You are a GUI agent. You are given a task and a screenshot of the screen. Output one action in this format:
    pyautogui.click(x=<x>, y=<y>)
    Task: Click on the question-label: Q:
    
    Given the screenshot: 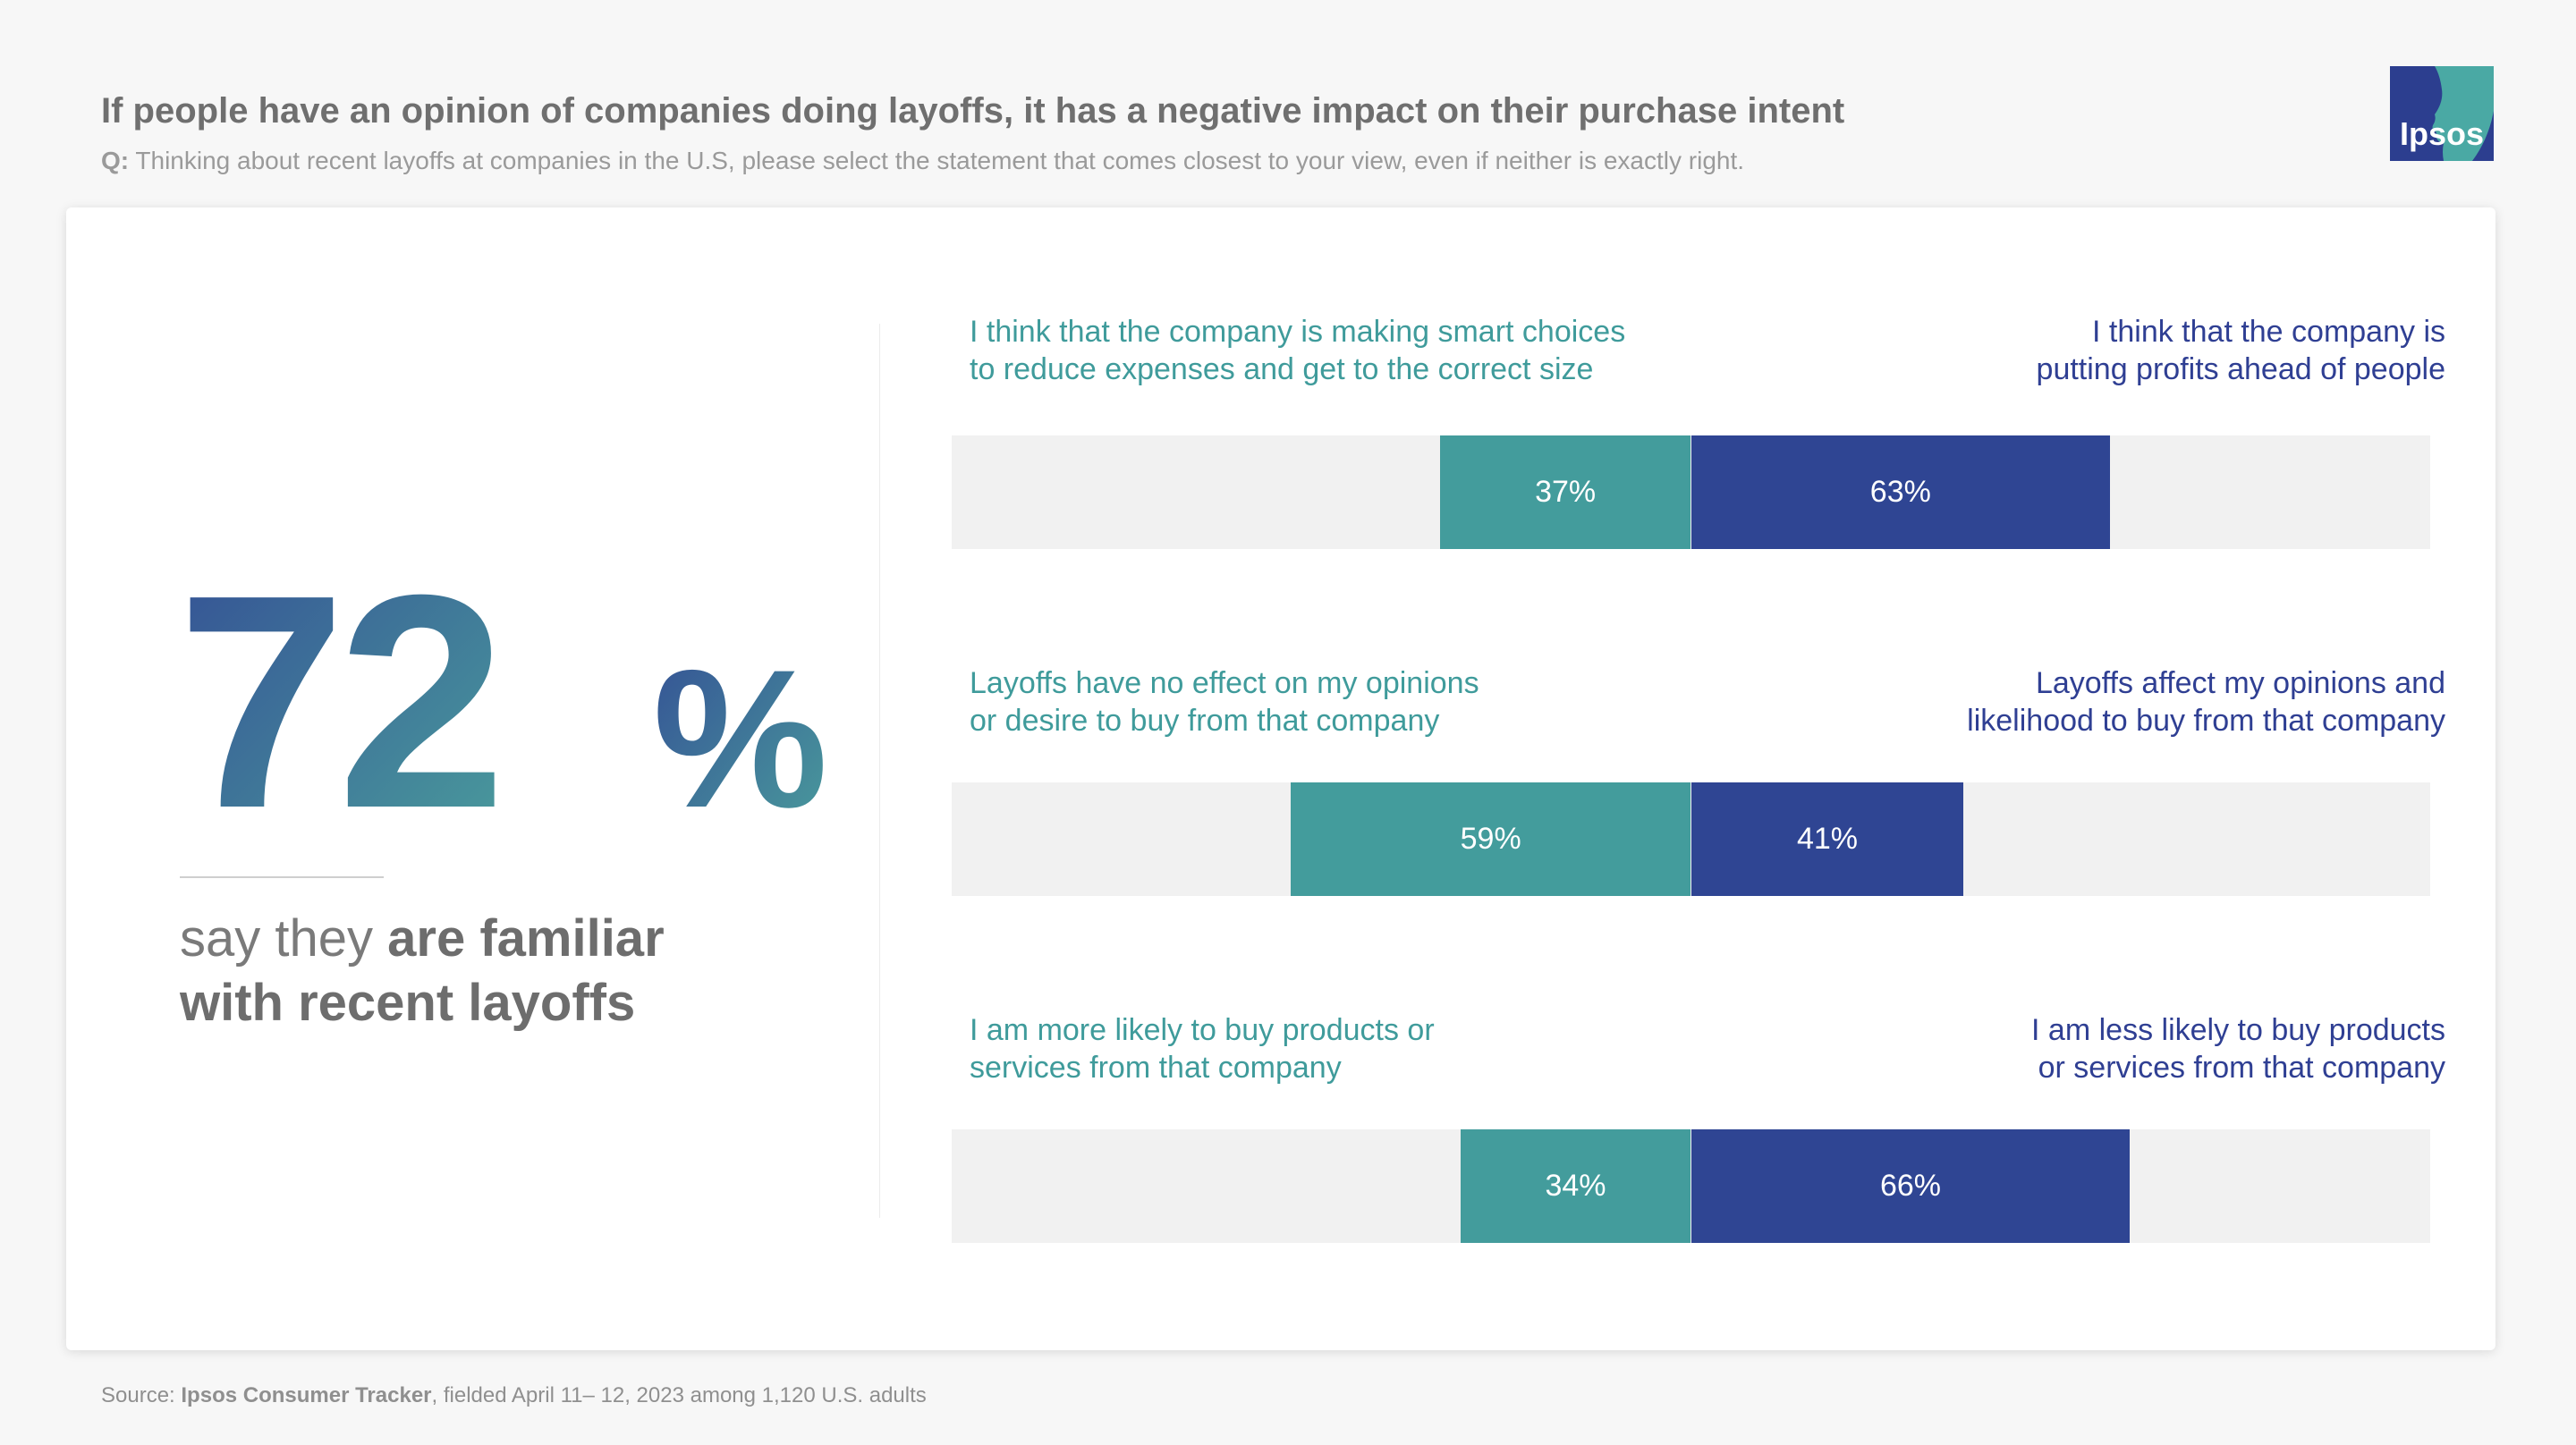 What is the action you would take?
    pyautogui.click(x=115, y=160)
    